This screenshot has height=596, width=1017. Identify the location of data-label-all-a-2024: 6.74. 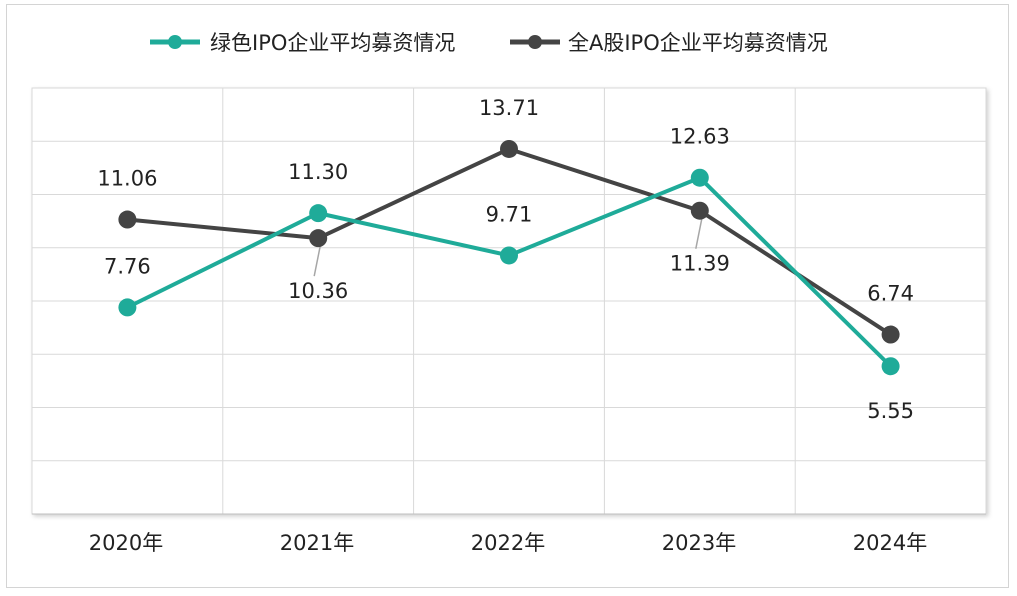
(890, 294).